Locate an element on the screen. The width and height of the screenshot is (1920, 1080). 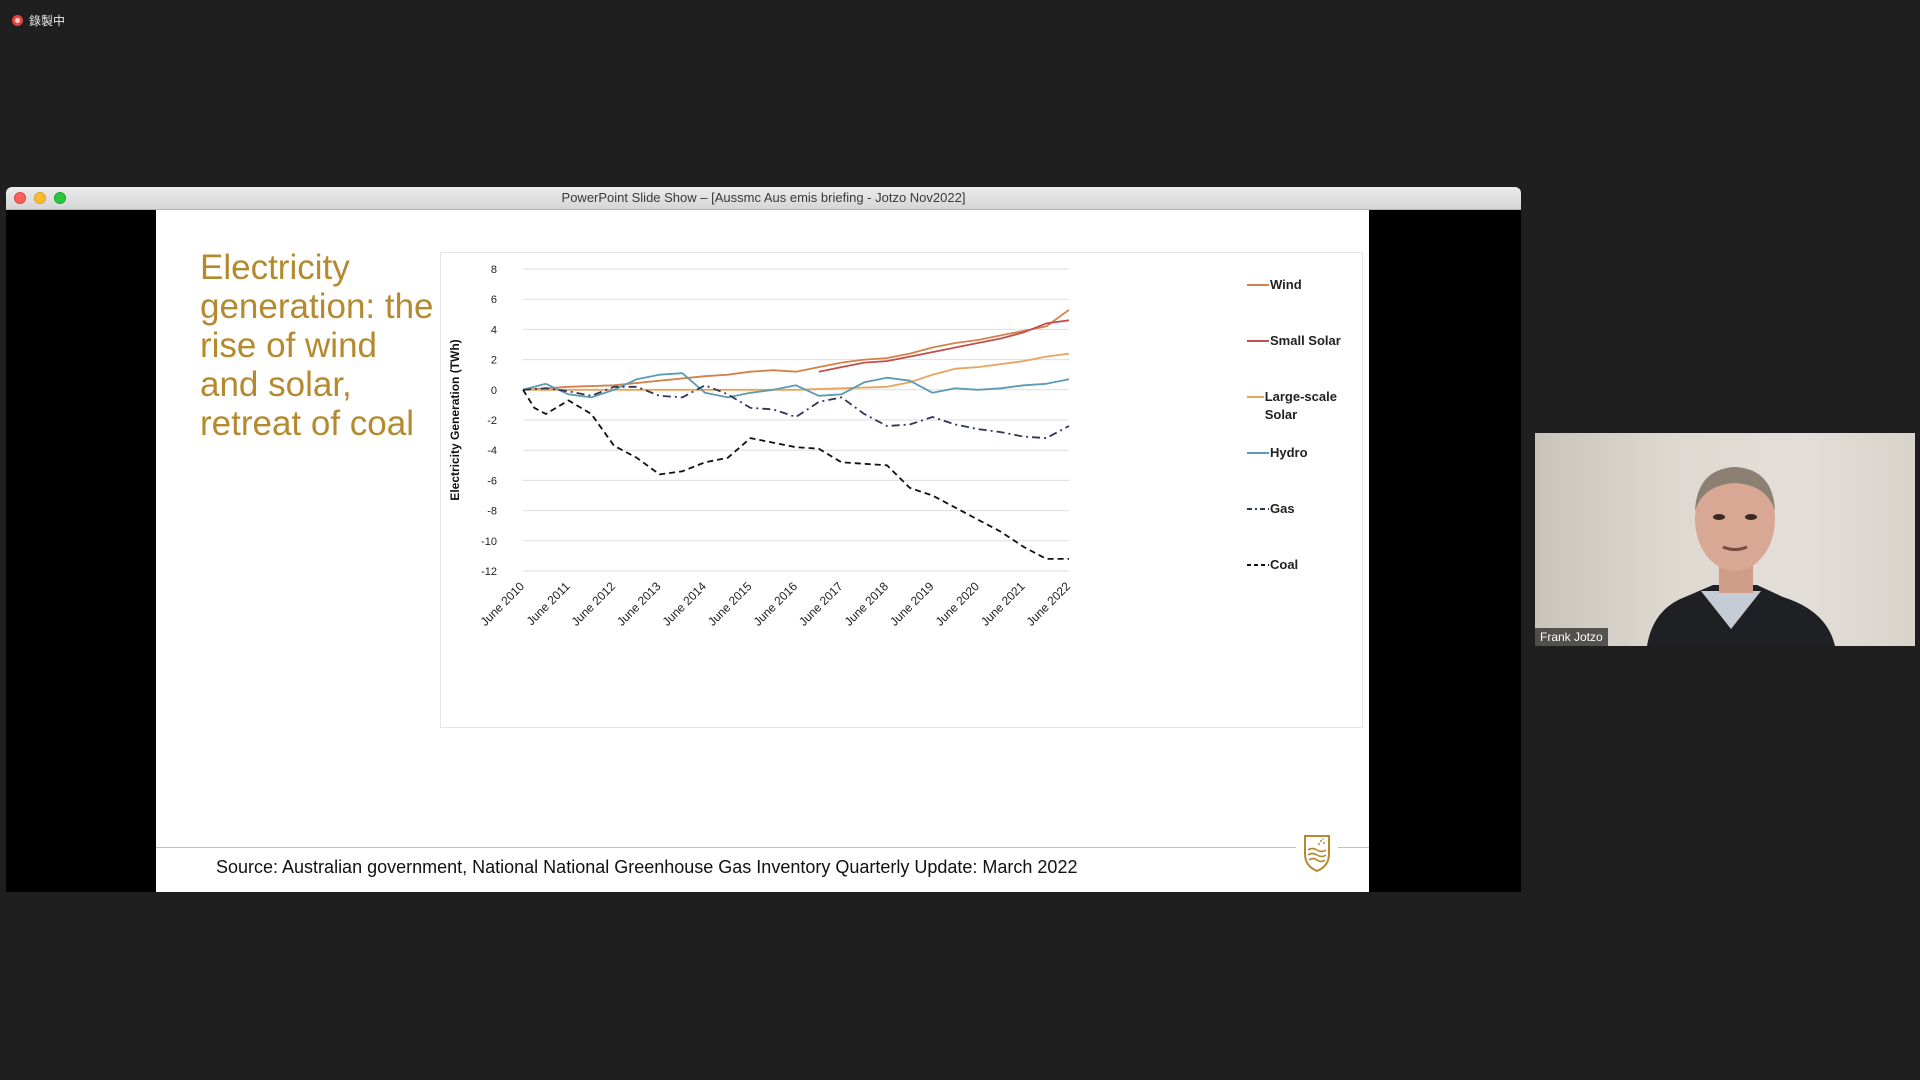
y-tick-label: 4 is located at coordinates (494, 330).